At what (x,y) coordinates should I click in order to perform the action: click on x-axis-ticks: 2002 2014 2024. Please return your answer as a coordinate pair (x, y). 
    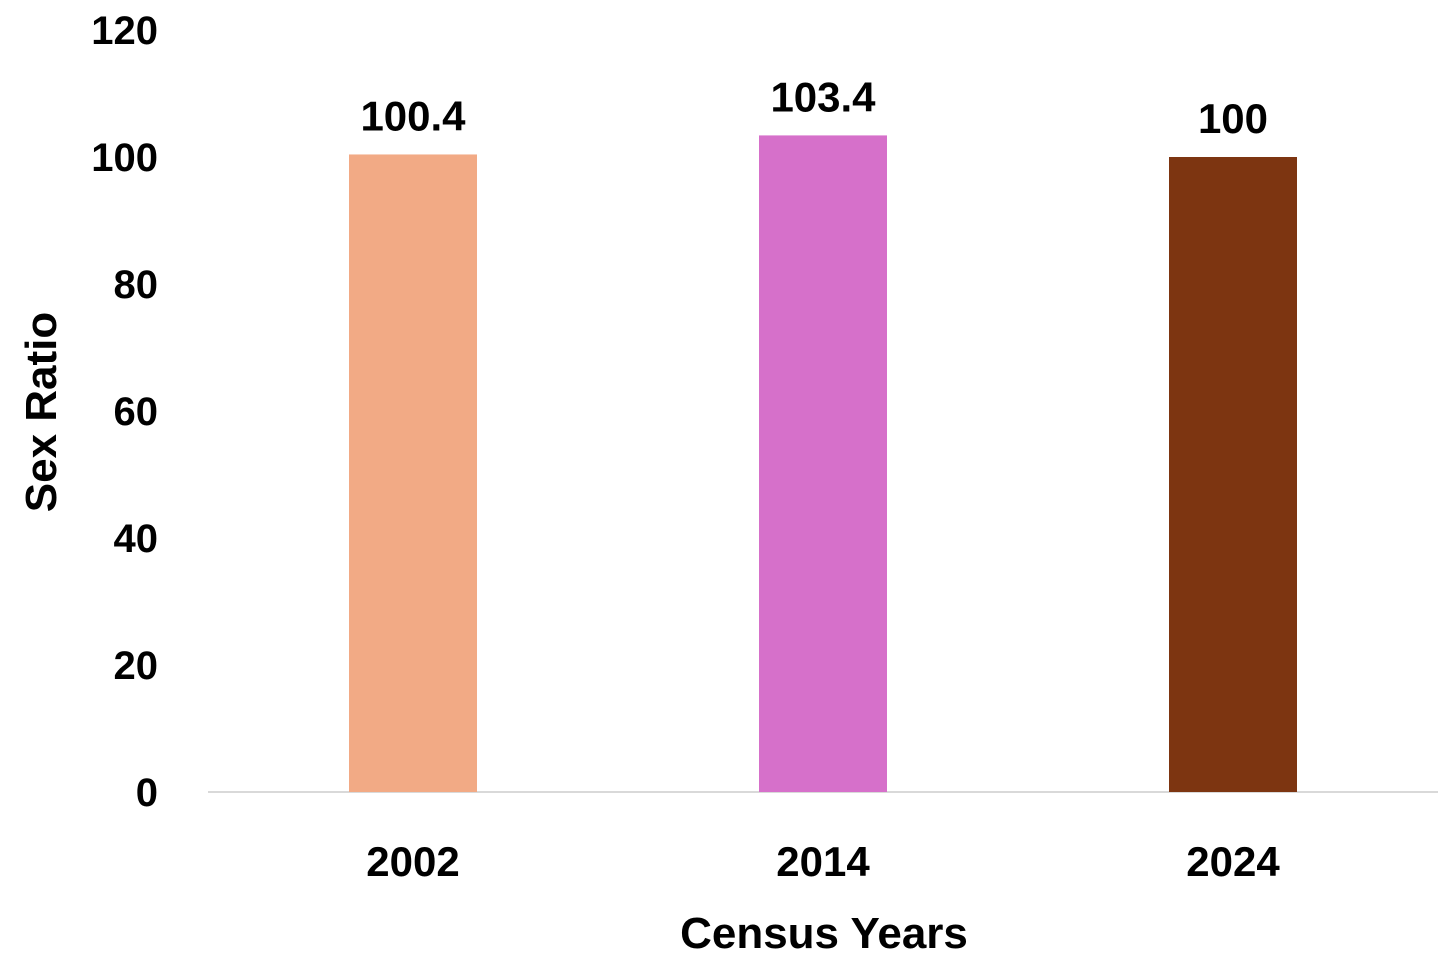
    Looking at the image, I should click on (823, 861).